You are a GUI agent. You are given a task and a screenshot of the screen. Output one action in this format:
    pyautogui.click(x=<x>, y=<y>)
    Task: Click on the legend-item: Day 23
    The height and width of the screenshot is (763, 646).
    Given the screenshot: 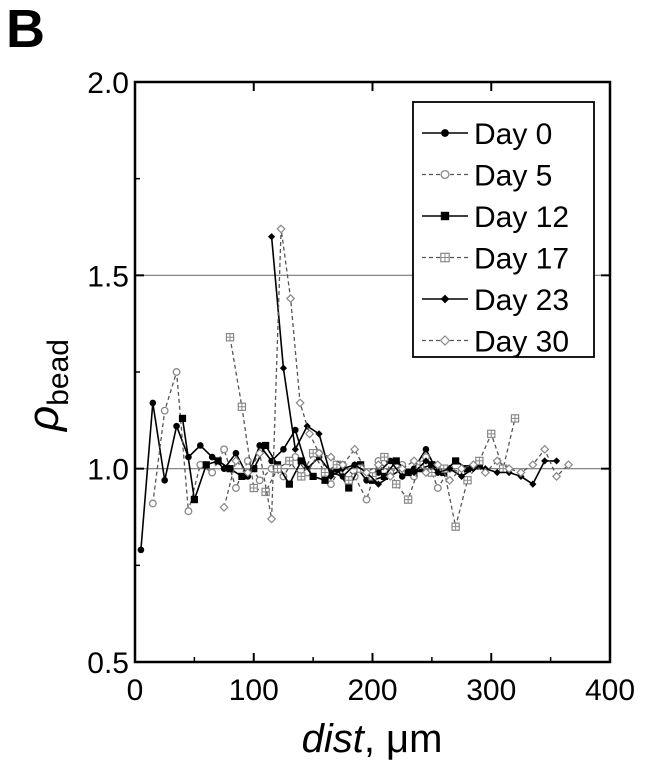 What is the action you would take?
    pyautogui.click(x=495, y=300)
    